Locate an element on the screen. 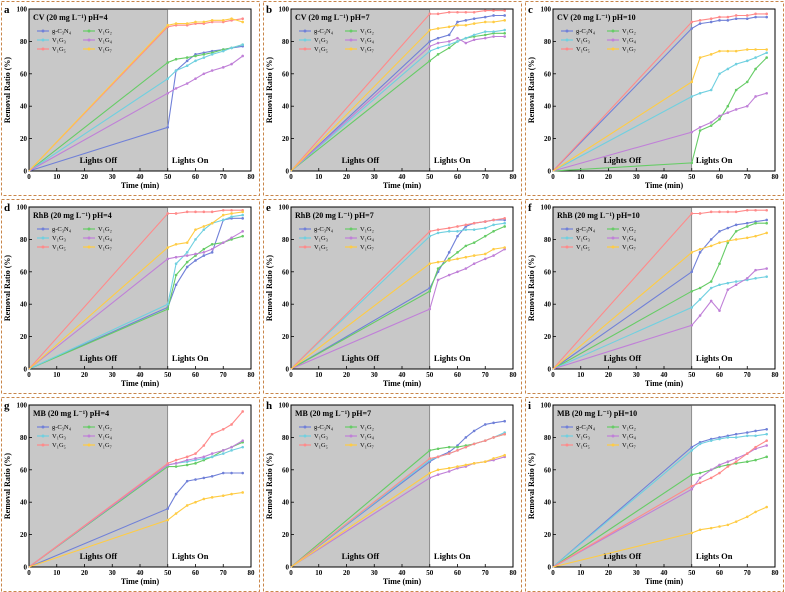  x-tick-label: 30 is located at coordinates (113, 375).